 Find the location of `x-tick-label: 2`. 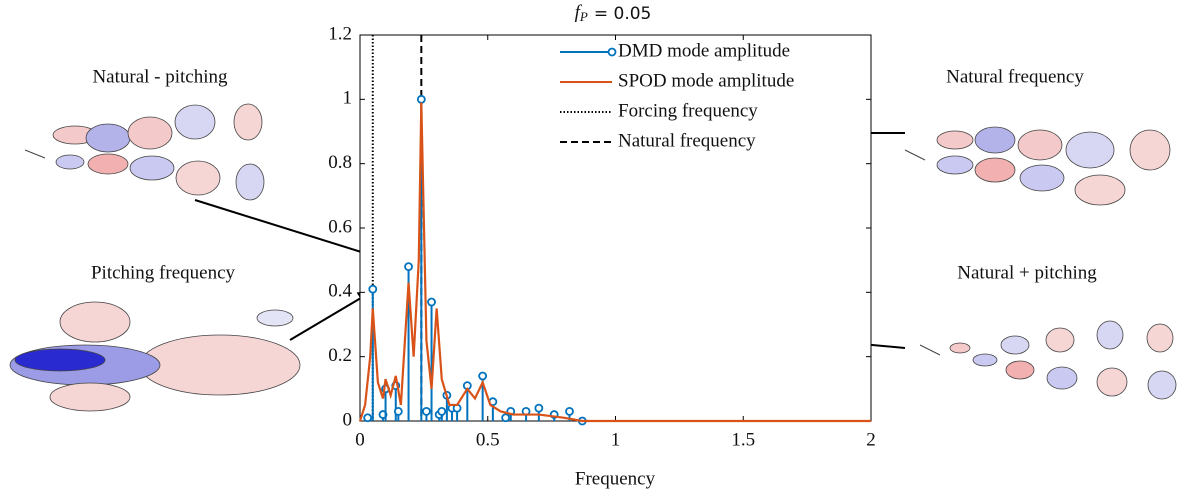

x-tick-label: 2 is located at coordinates (871, 439).